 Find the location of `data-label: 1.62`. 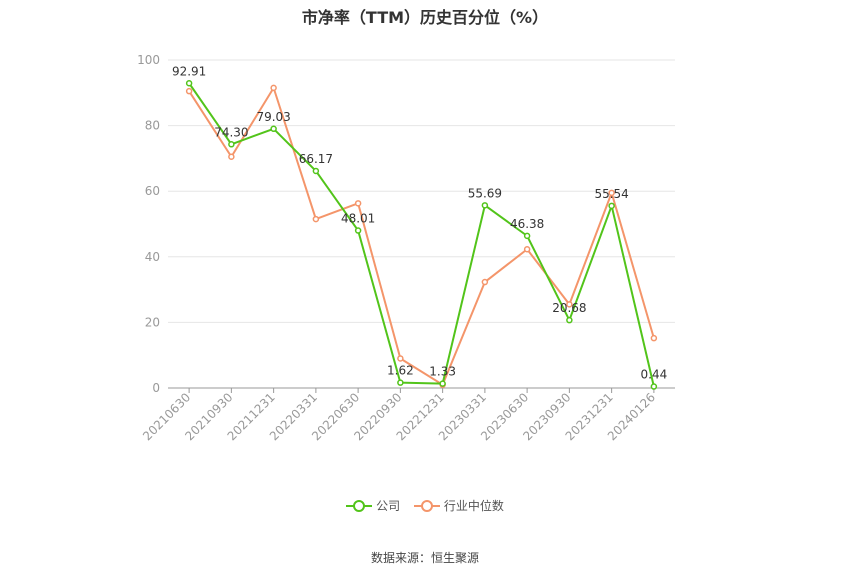

data-label: 1.62 is located at coordinates (400, 371).